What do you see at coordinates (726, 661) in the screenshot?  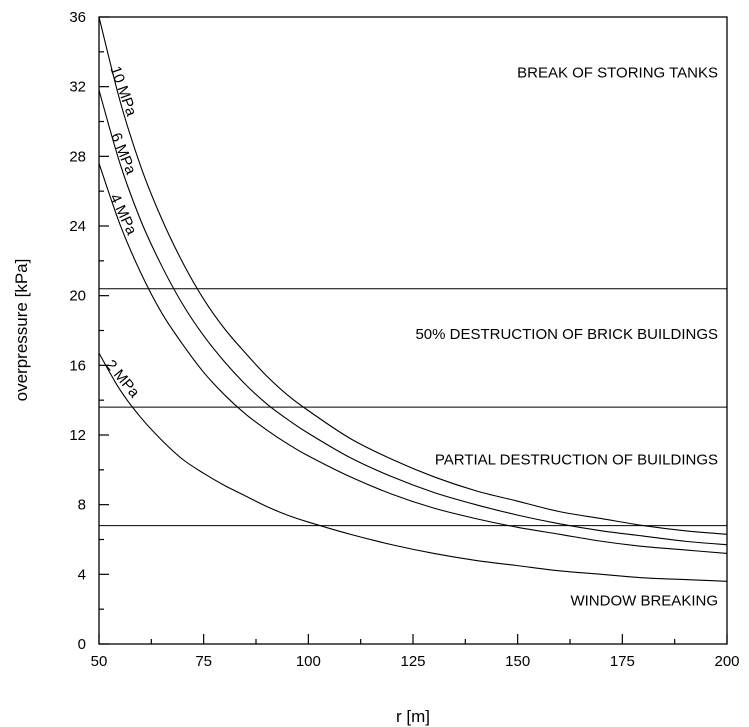 I see `x-tick-label: 200` at bounding box center [726, 661].